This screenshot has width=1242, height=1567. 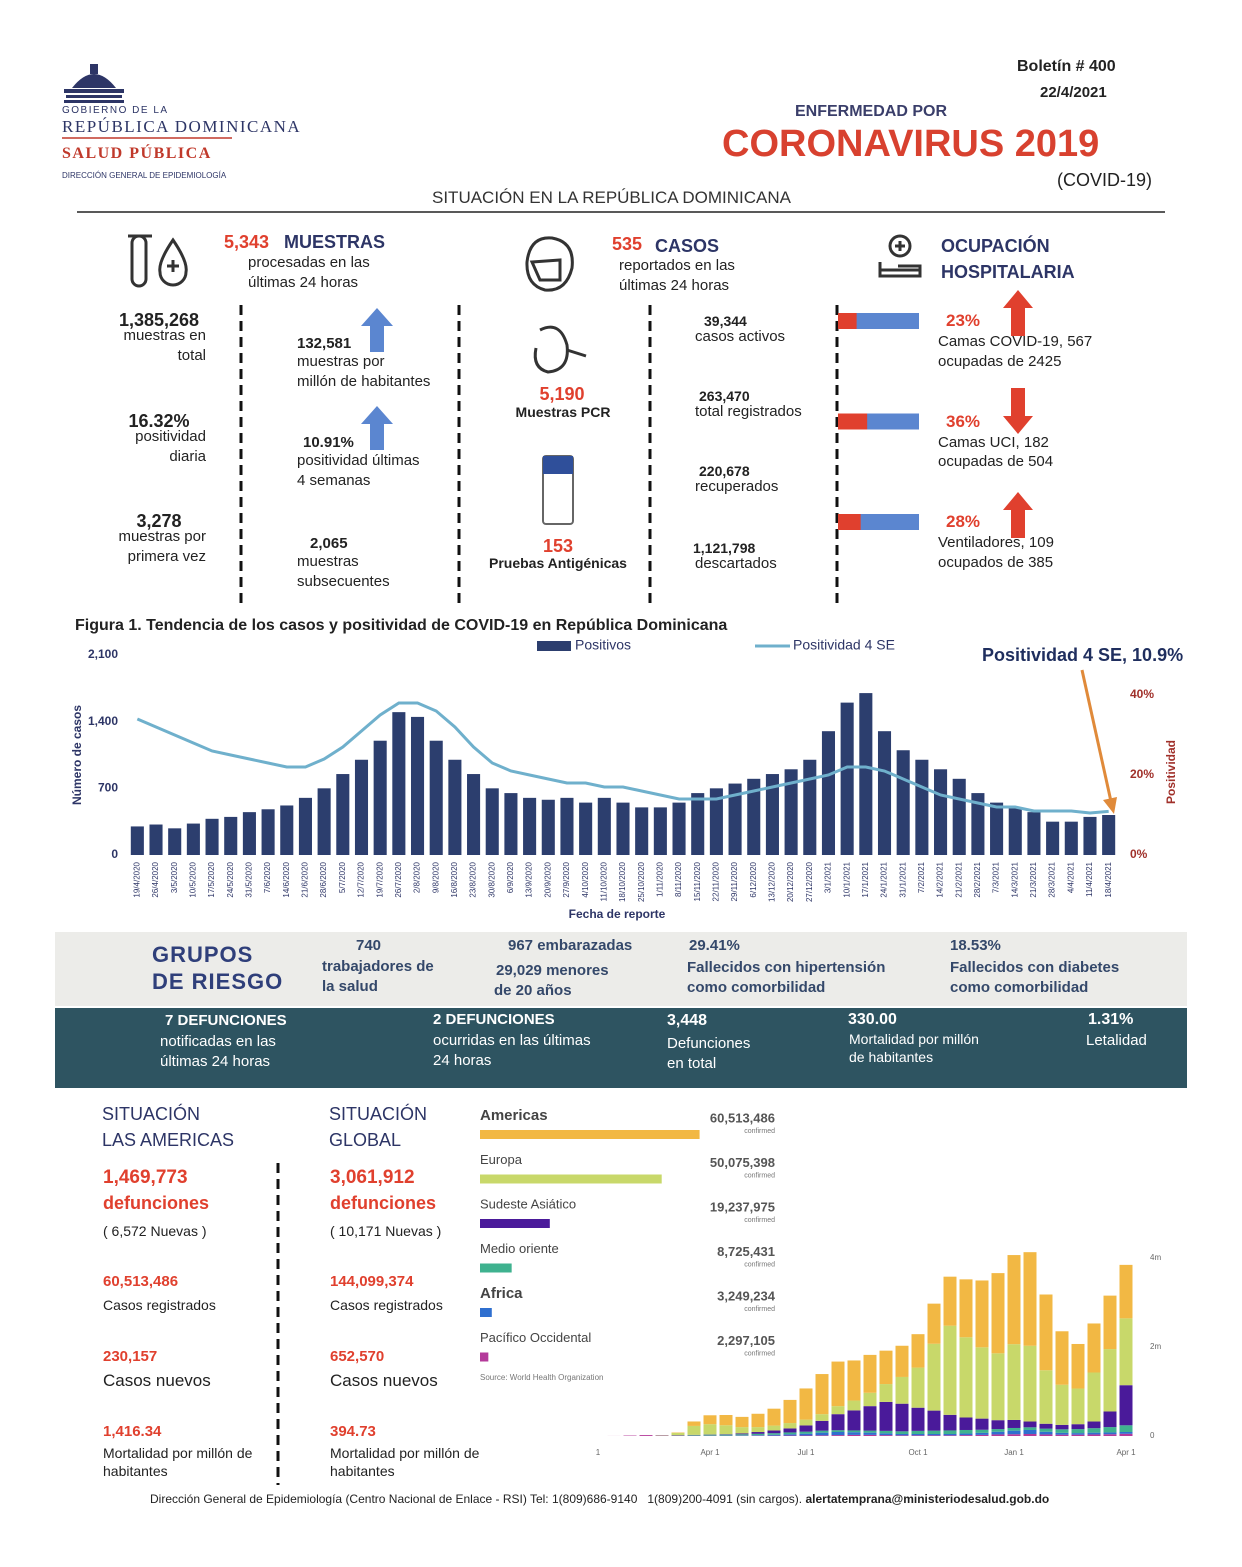 What do you see at coordinates (130, 1356) in the screenshot?
I see `value: 230,157` at bounding box center [130, 1356].